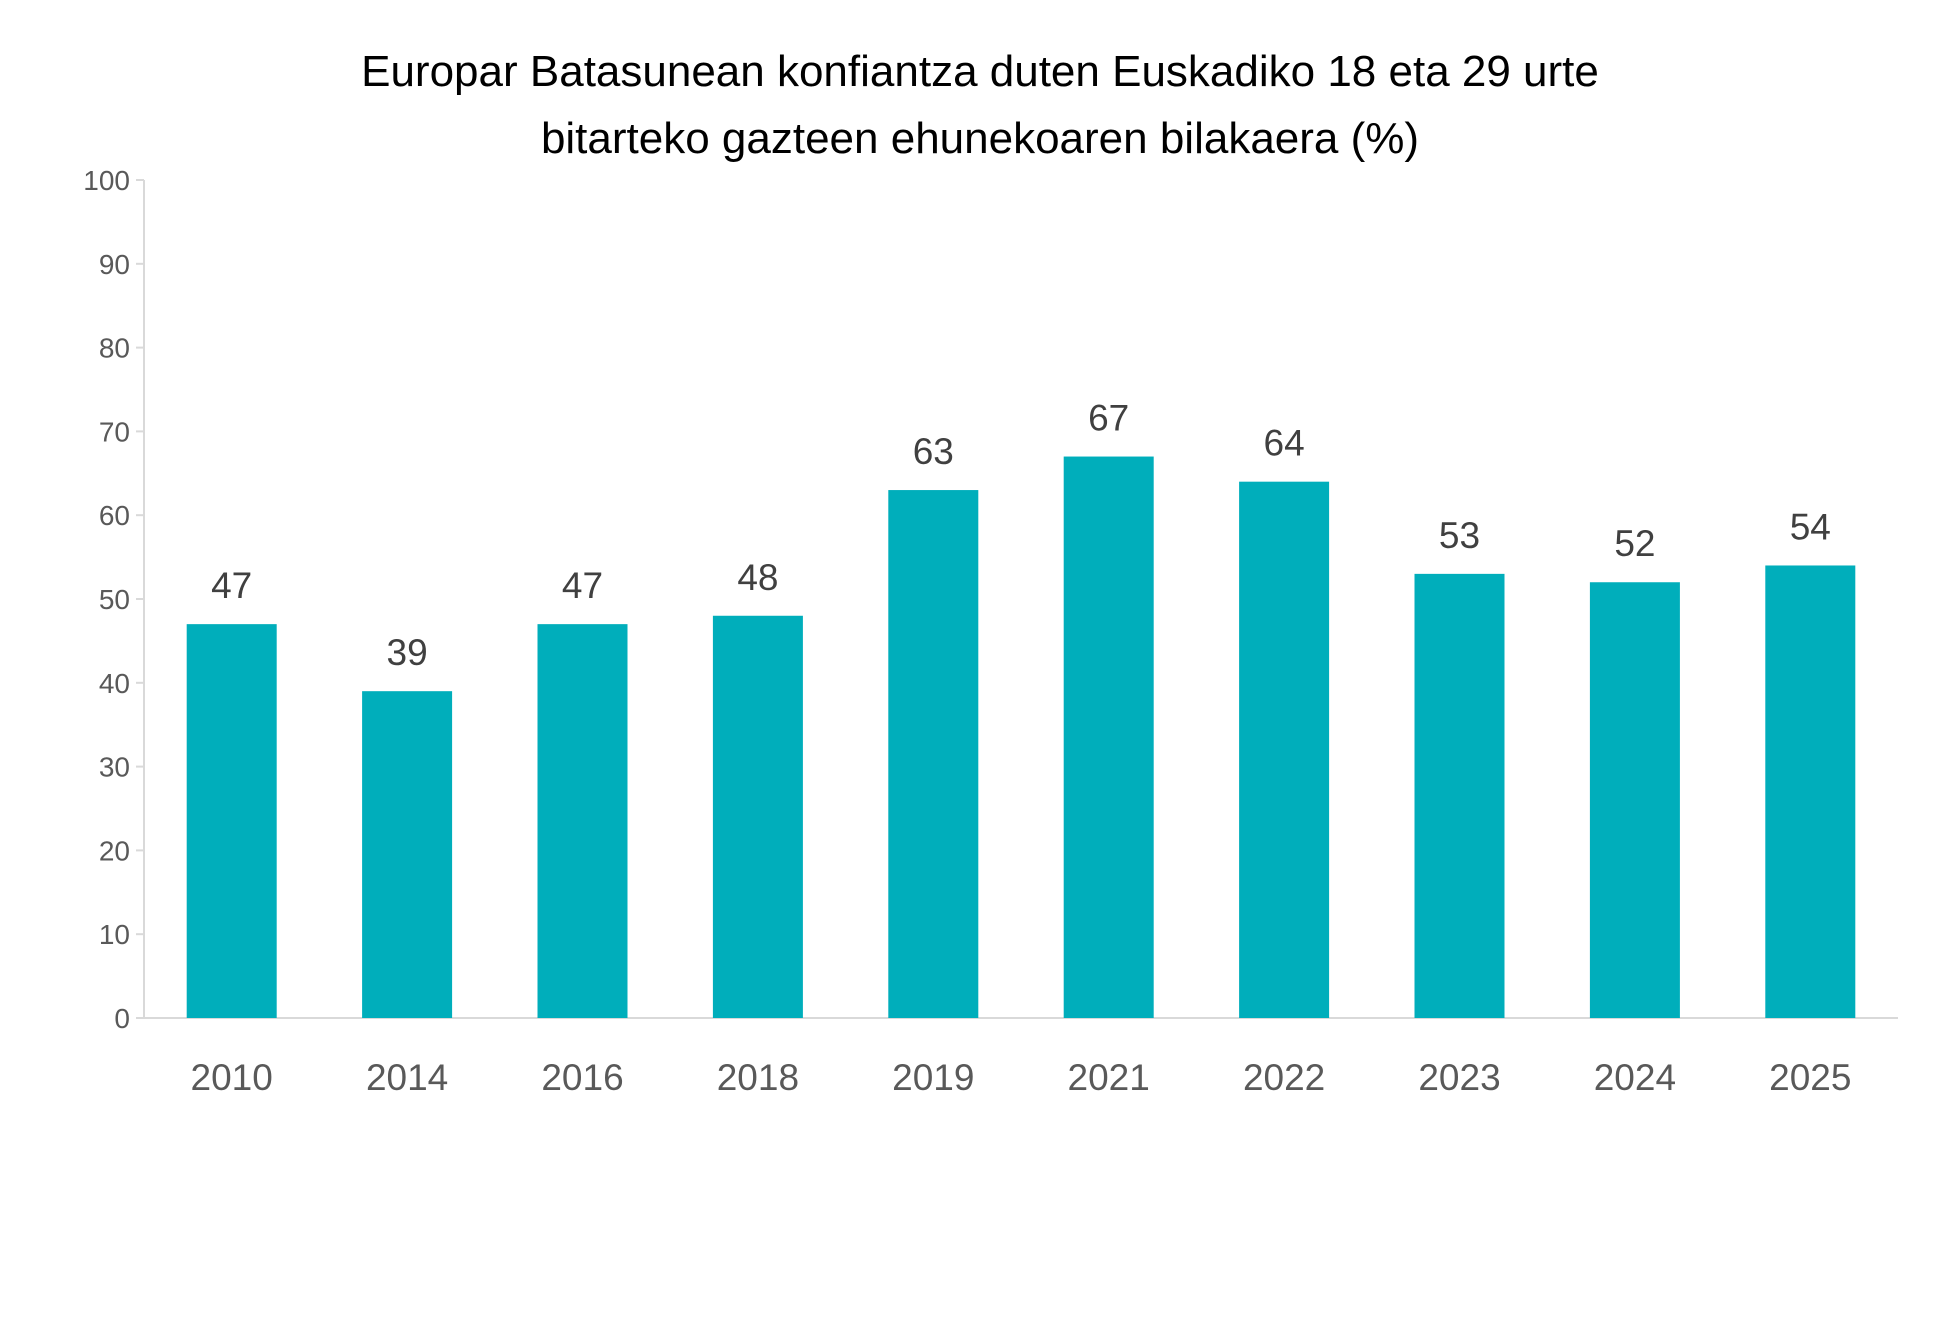 The height and width of the screenshot is (1326, 1950). What do you see at coordinates (757, 577) in the screenshot?
I see `data-label: 48` at bounding box center [757, 577].